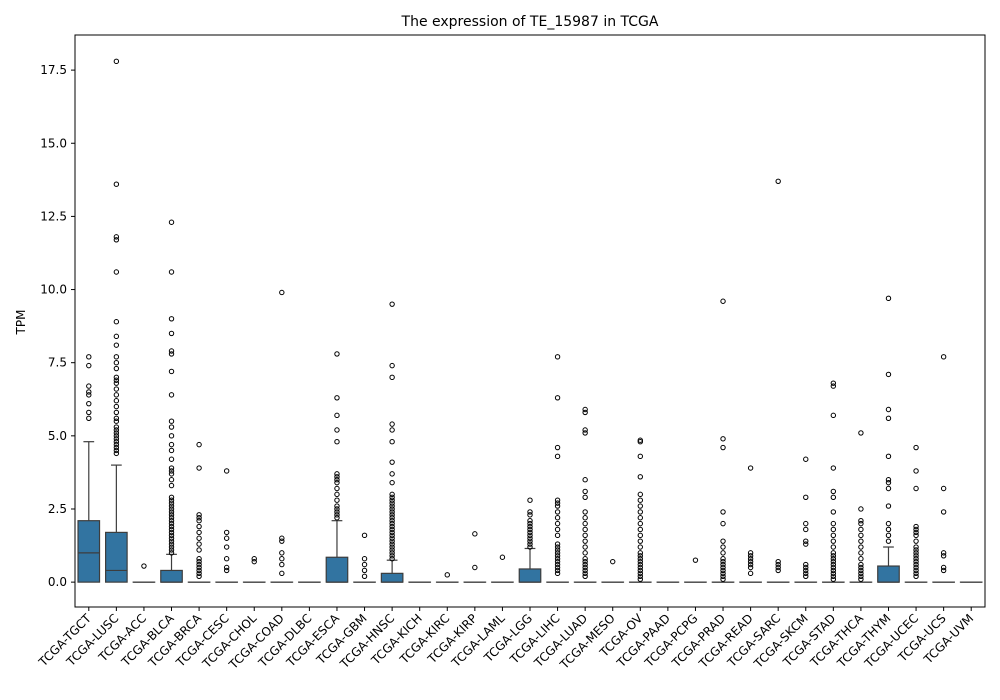 The width and height of the screenshot is (1000, 700). Describe the element at coordinates (392, 442) in the screenshot. I see `box-group-tcga-hnsc` at that location.